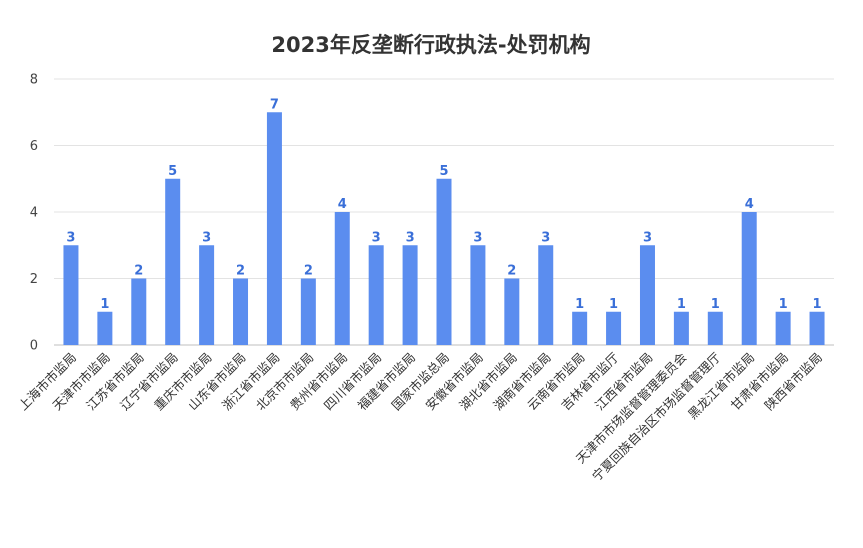 The width and height of the screenshot is (863, 548). What do you see at coordinates (34, 346) in the screenshot?
I see `y-tick-label: 0` at bounding box center [34, 346].